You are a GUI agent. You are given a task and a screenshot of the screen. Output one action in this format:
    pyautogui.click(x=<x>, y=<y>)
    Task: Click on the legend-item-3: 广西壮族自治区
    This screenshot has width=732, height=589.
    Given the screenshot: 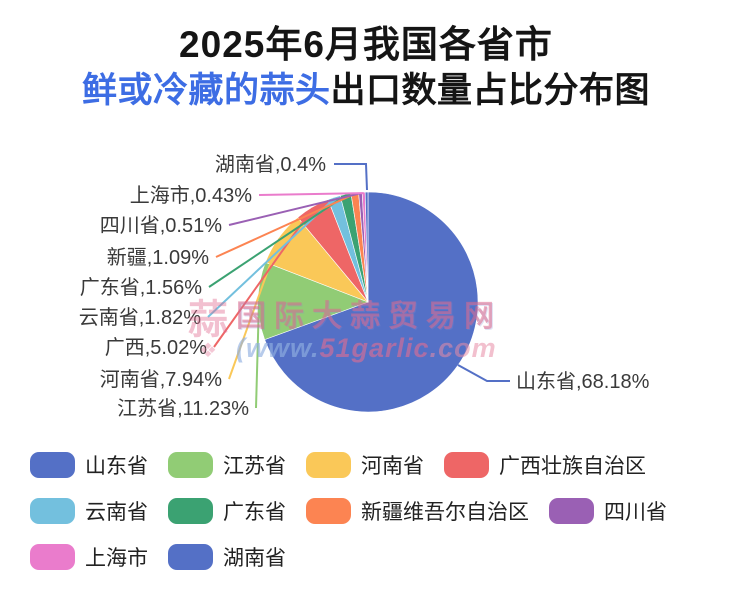 What is the action you would take?
    pyautogui.click(x=545, y=465)
    